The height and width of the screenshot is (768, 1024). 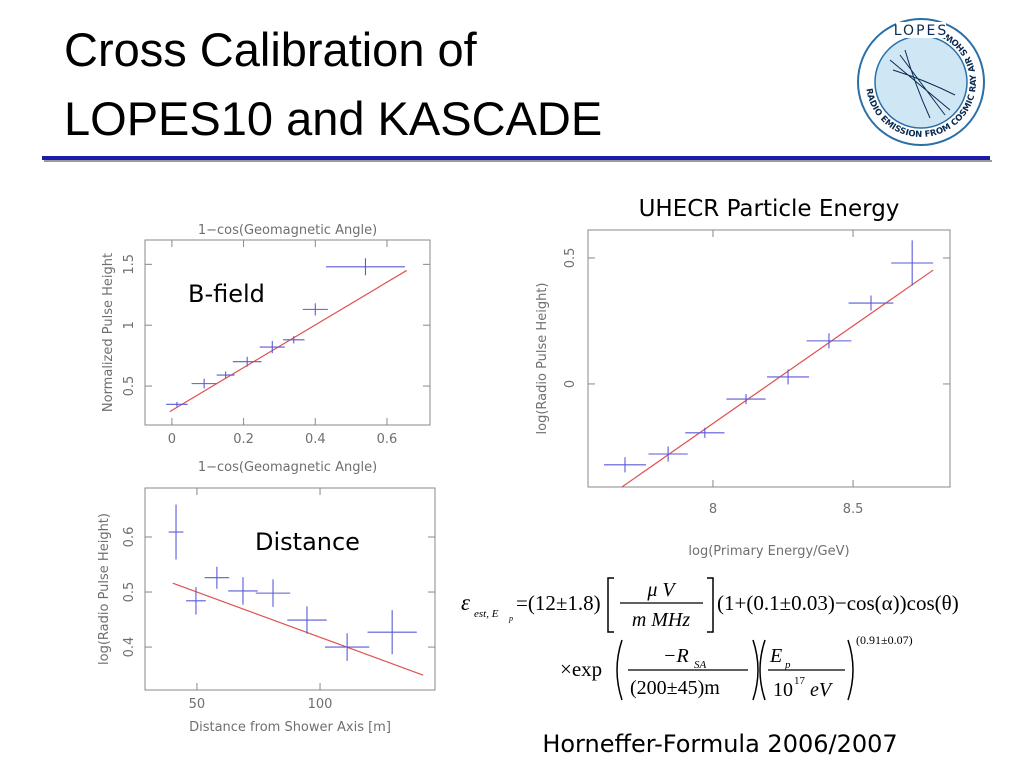 I want to click on formula-text: m MHz, so click(x=661, y=620).